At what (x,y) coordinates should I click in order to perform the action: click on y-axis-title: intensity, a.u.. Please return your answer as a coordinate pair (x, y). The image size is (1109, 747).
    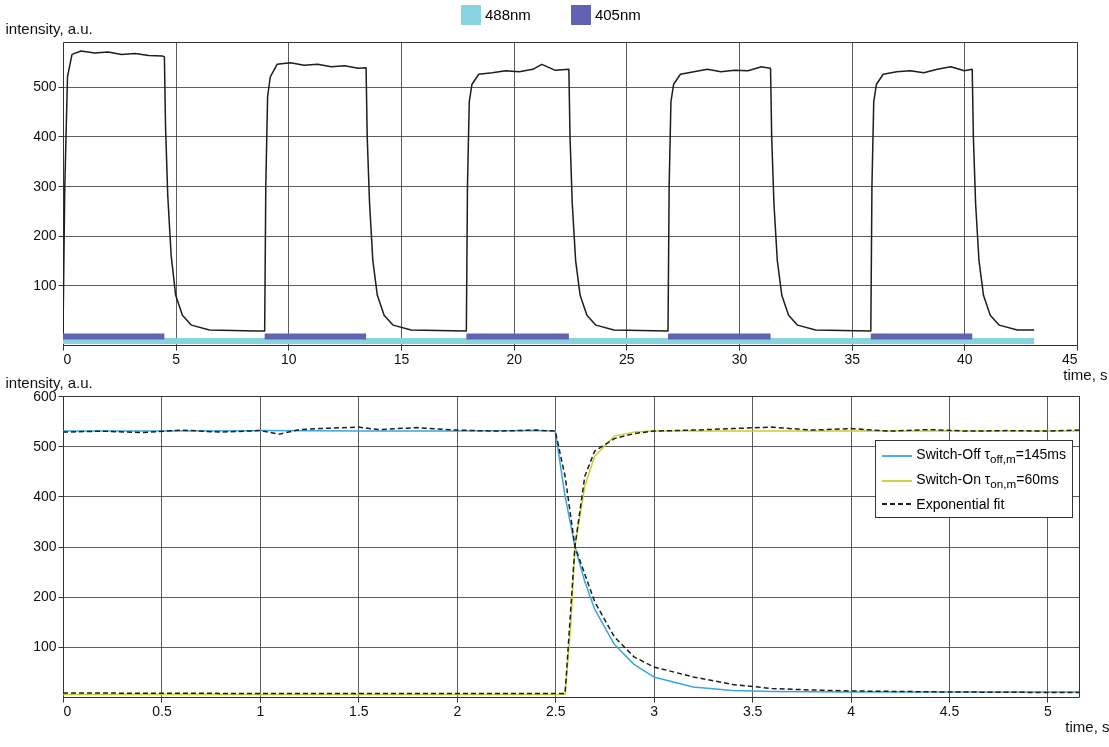
    Looking at the image, I should click on (49, 28).